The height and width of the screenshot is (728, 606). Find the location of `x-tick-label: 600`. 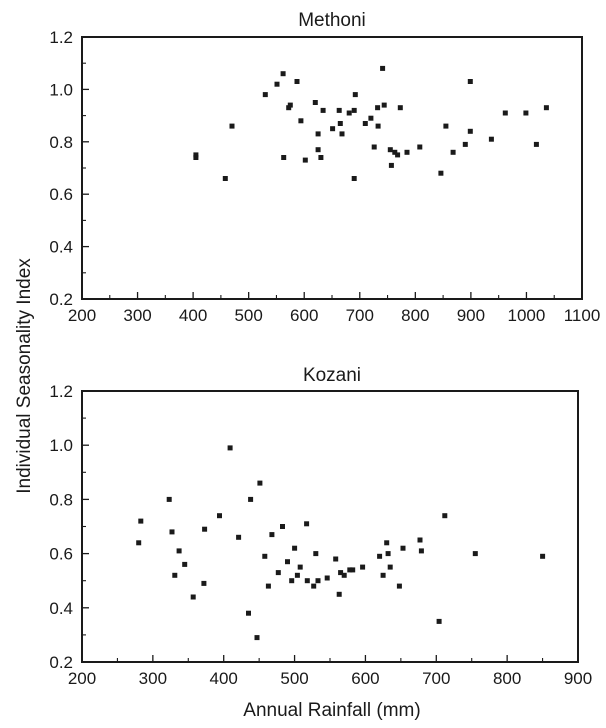

x-tick-label: 600 is located at coordinates (365, 678).